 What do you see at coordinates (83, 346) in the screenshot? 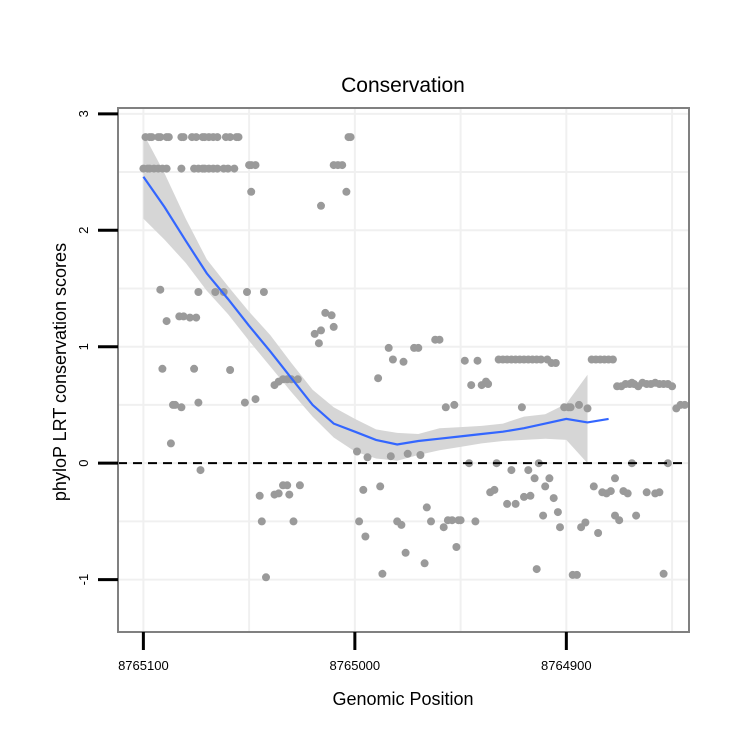
I see `y-tick-label: 1` at bounding box center [83, 346].